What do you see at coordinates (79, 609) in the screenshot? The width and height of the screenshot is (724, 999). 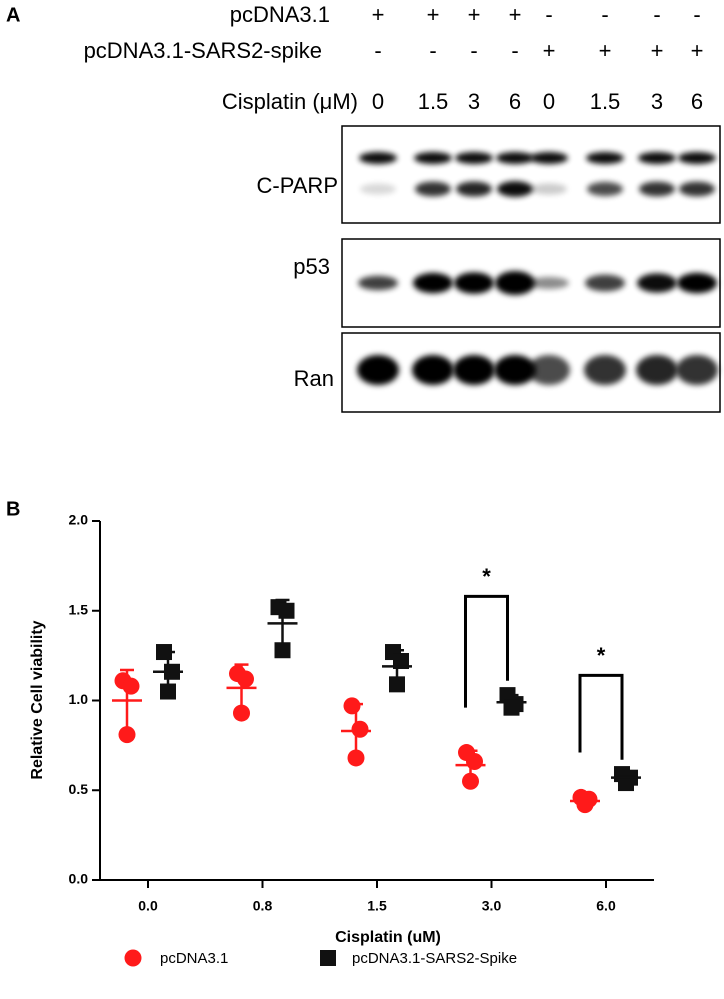 I see `y-tick-label: 1.5` at bounding box center [79, 609].